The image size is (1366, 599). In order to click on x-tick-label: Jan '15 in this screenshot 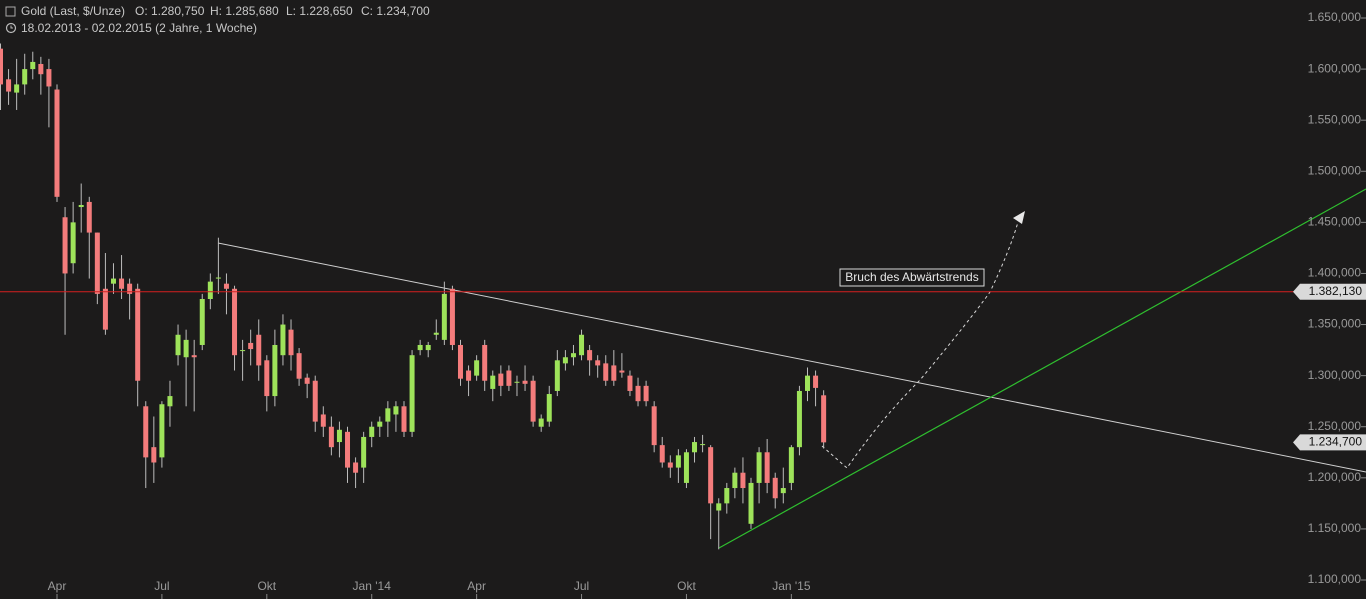, I will do `click(791, 586)`.